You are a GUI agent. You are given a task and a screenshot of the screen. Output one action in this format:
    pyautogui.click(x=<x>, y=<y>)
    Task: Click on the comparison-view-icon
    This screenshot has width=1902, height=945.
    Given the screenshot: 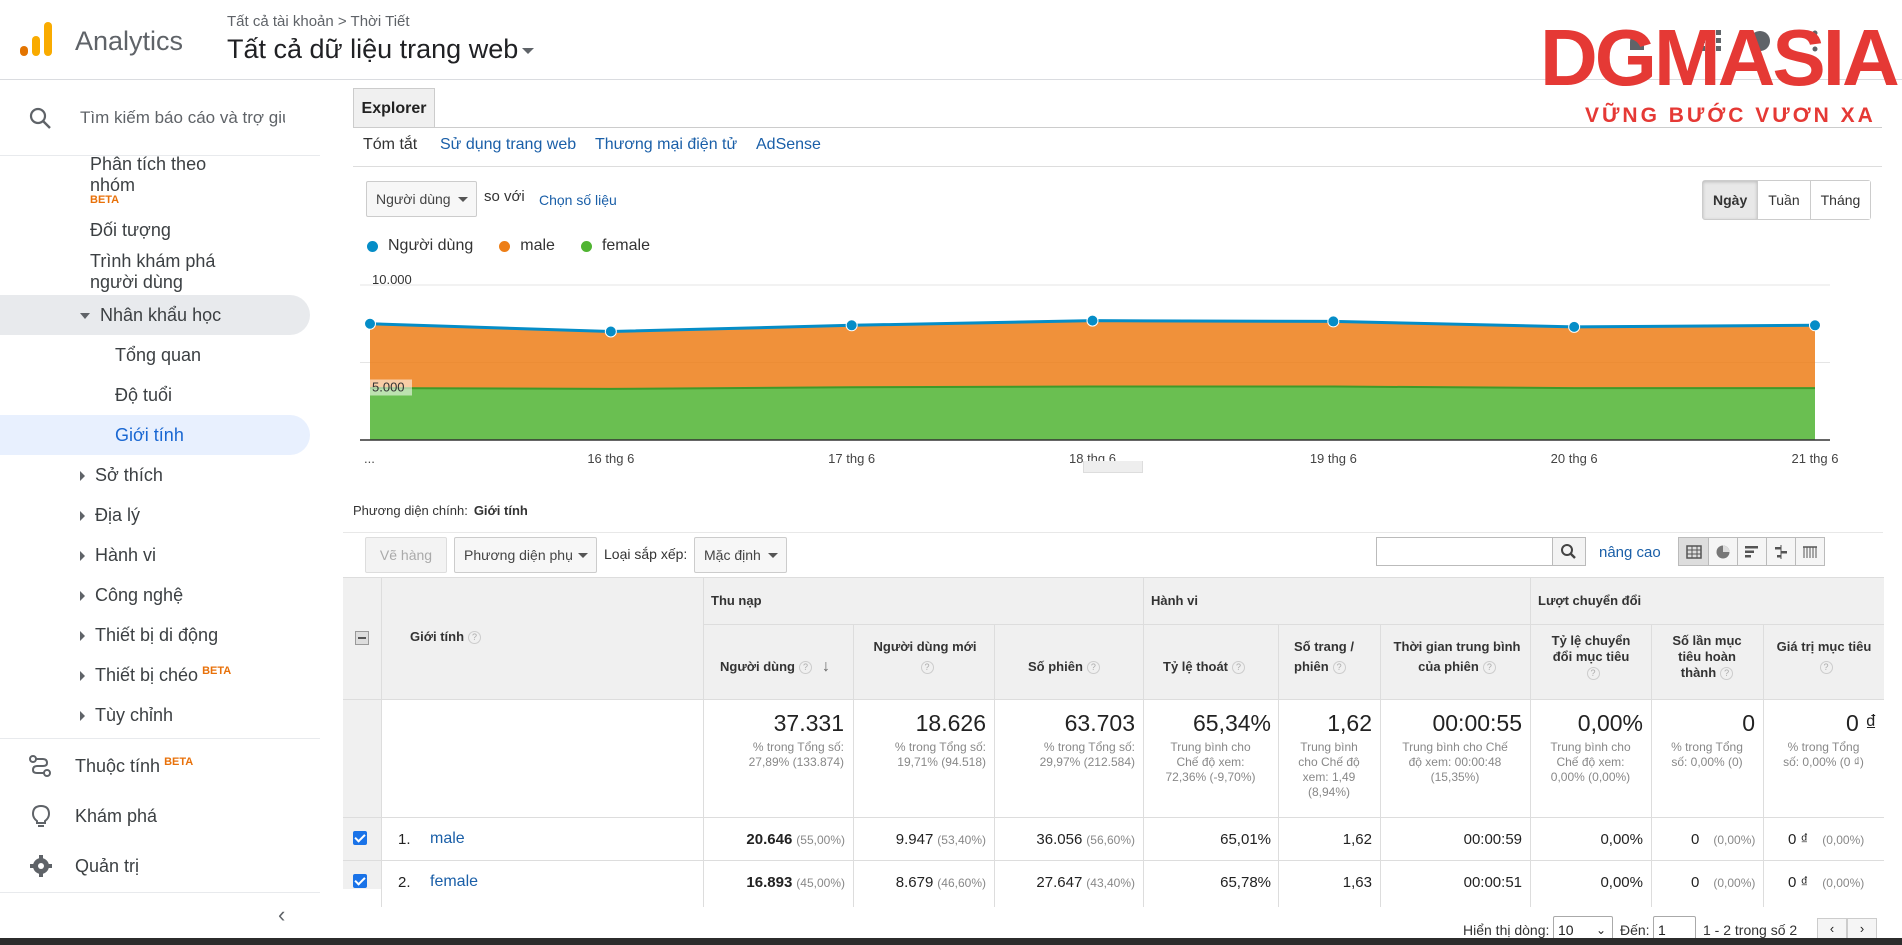 What is the action you would take?
    pyautogui.click(x=1780, y=551)
    